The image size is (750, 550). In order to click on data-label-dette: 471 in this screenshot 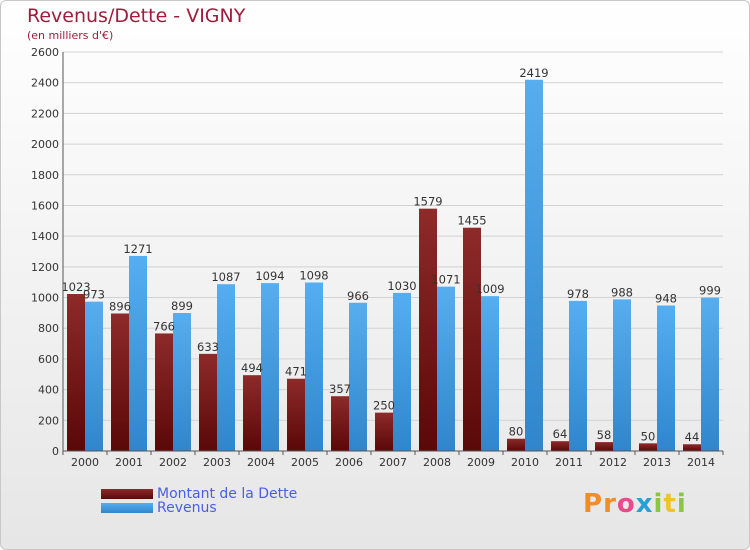, I will do `click(296, 372)`.